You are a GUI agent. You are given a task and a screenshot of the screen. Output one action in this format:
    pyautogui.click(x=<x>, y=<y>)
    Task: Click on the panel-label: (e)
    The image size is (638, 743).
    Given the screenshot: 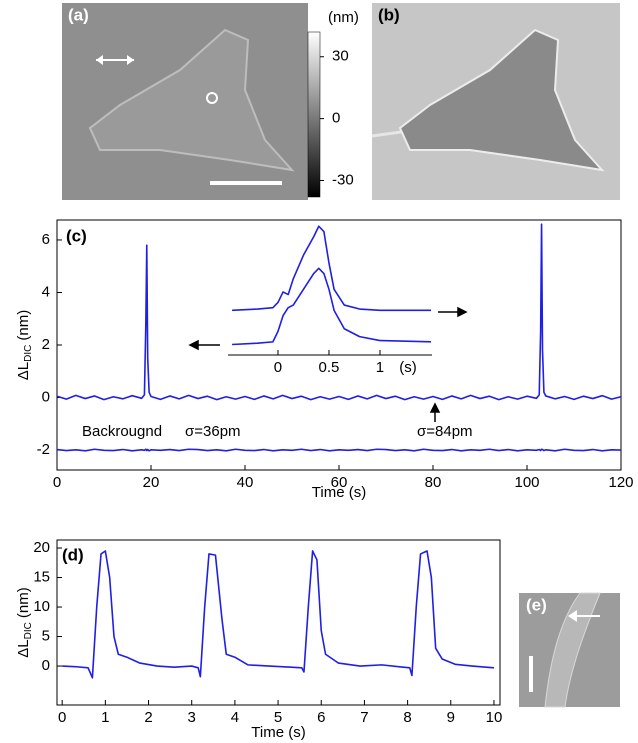 What is the action you would take?
    pyautogui.click(x=536, y=604)
    